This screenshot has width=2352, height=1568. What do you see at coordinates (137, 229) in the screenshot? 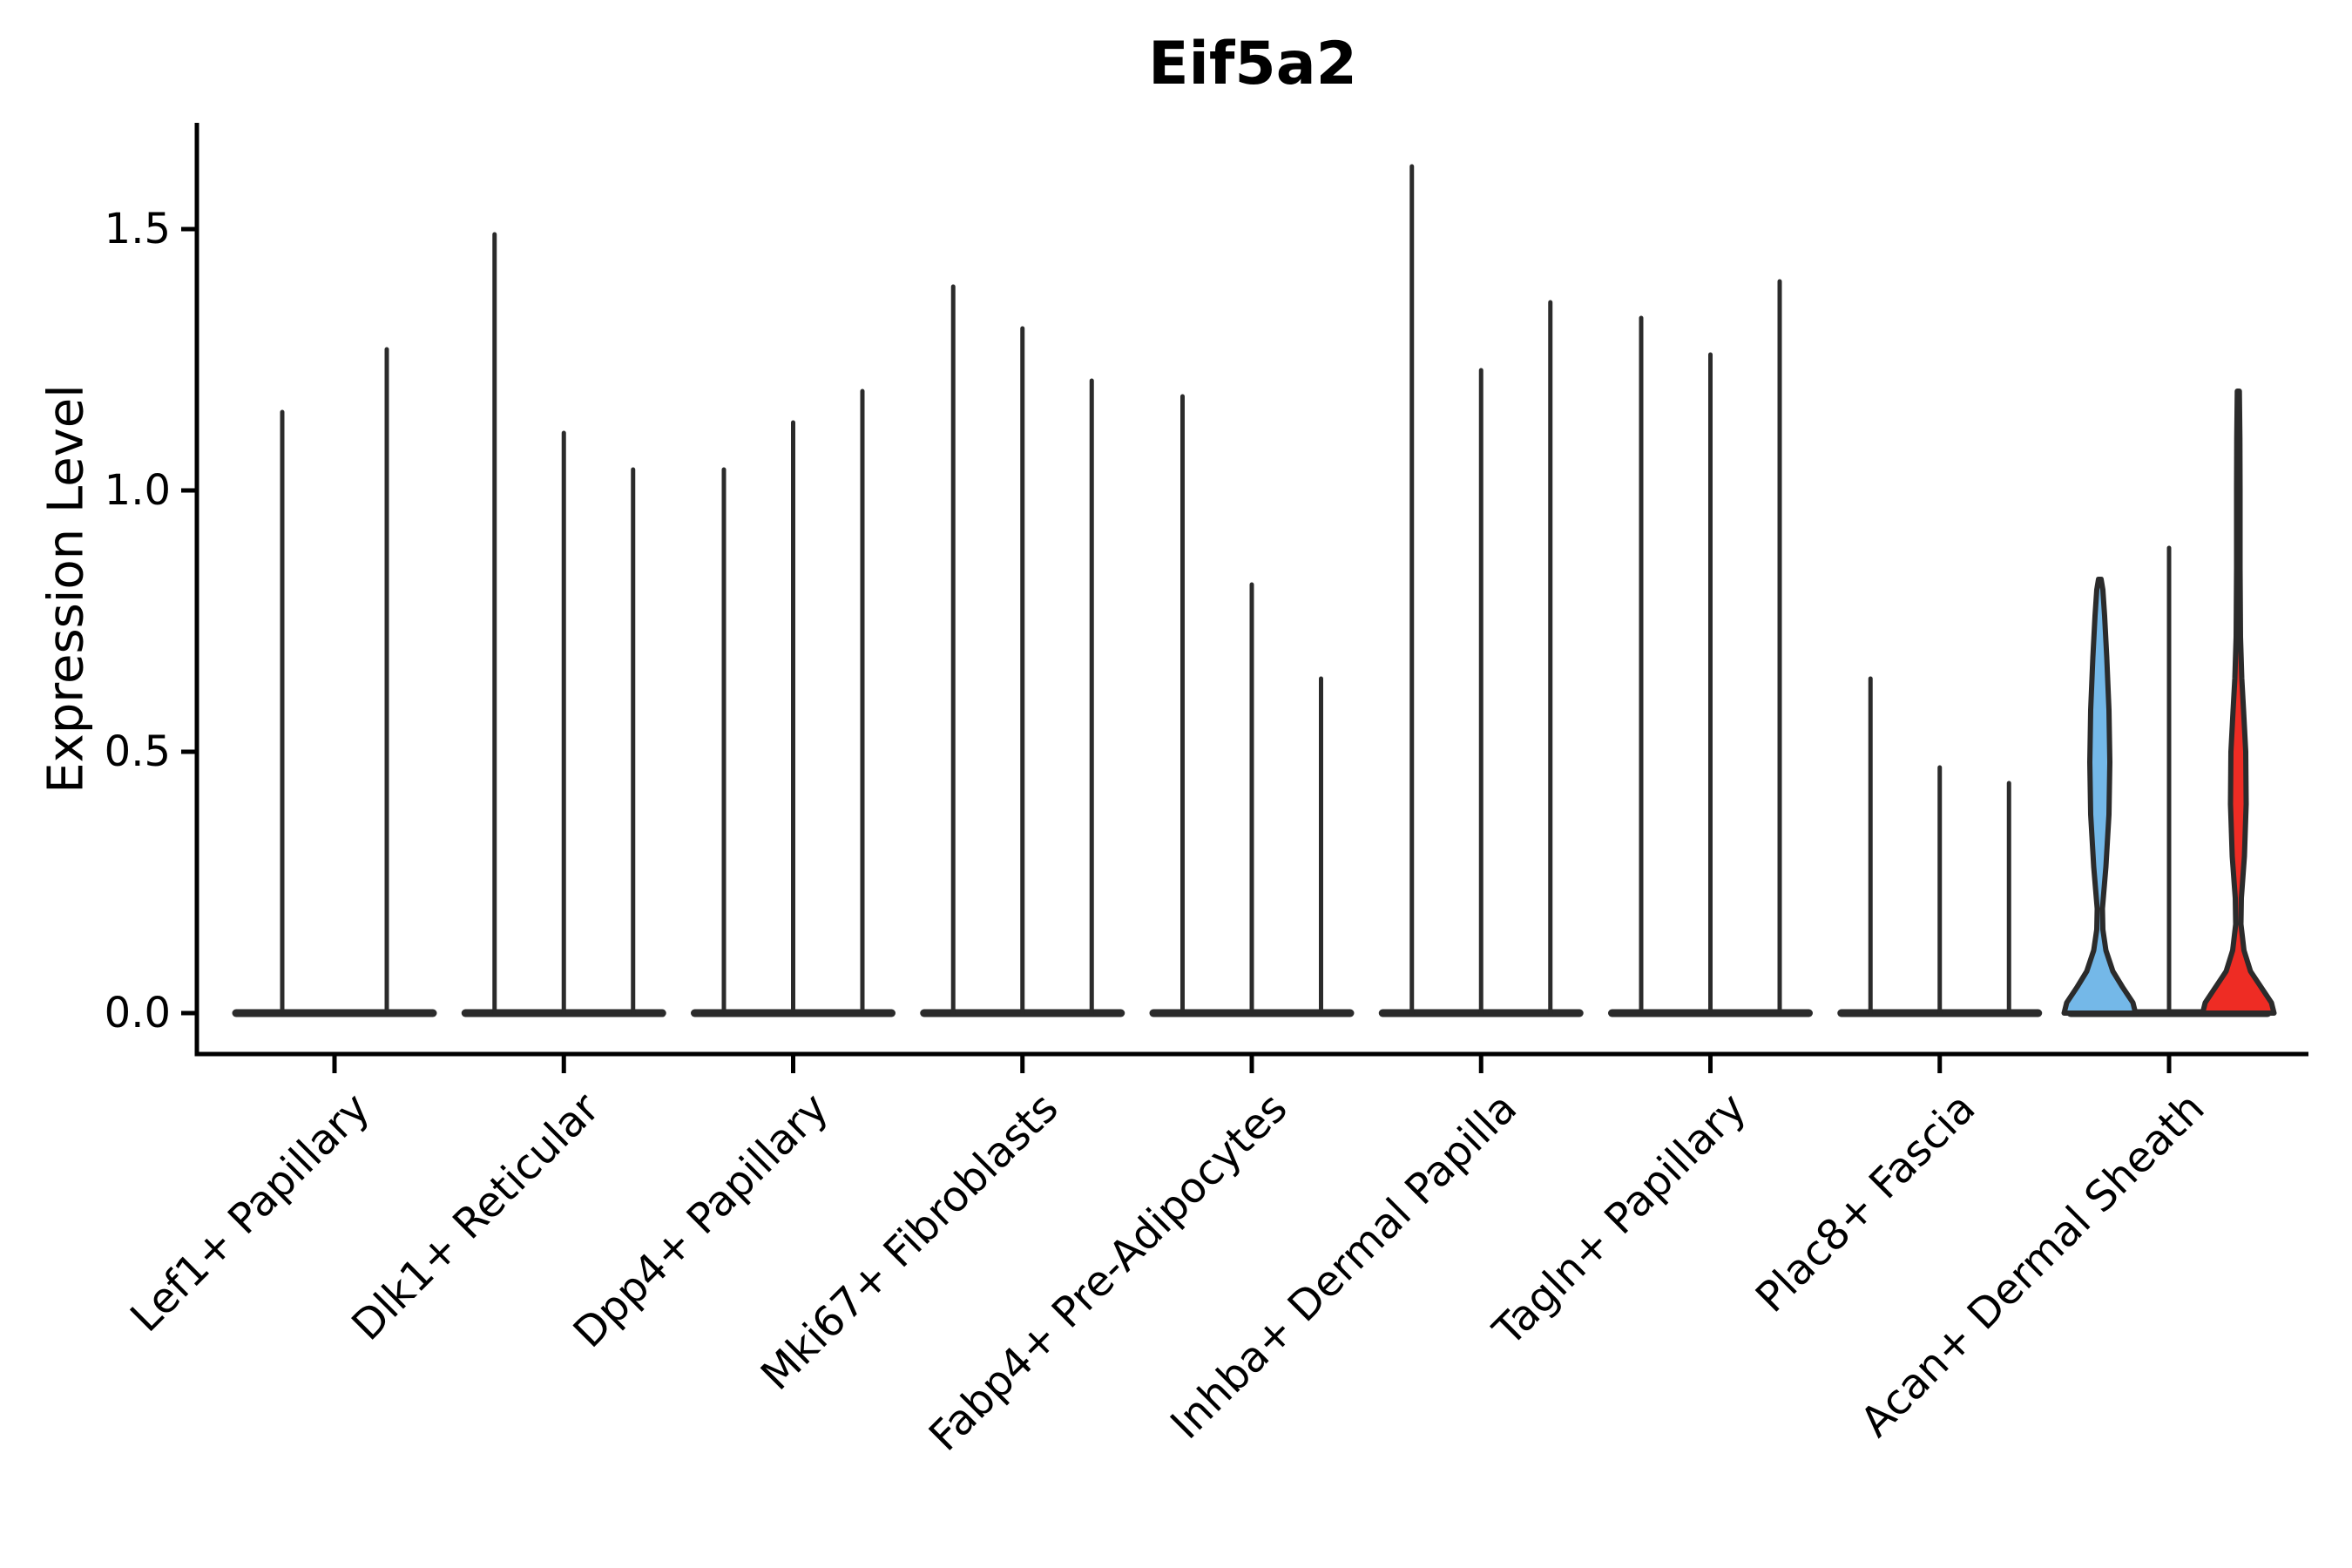
I see `y-tick-label: 1.5` at bounding box center [137, 229].